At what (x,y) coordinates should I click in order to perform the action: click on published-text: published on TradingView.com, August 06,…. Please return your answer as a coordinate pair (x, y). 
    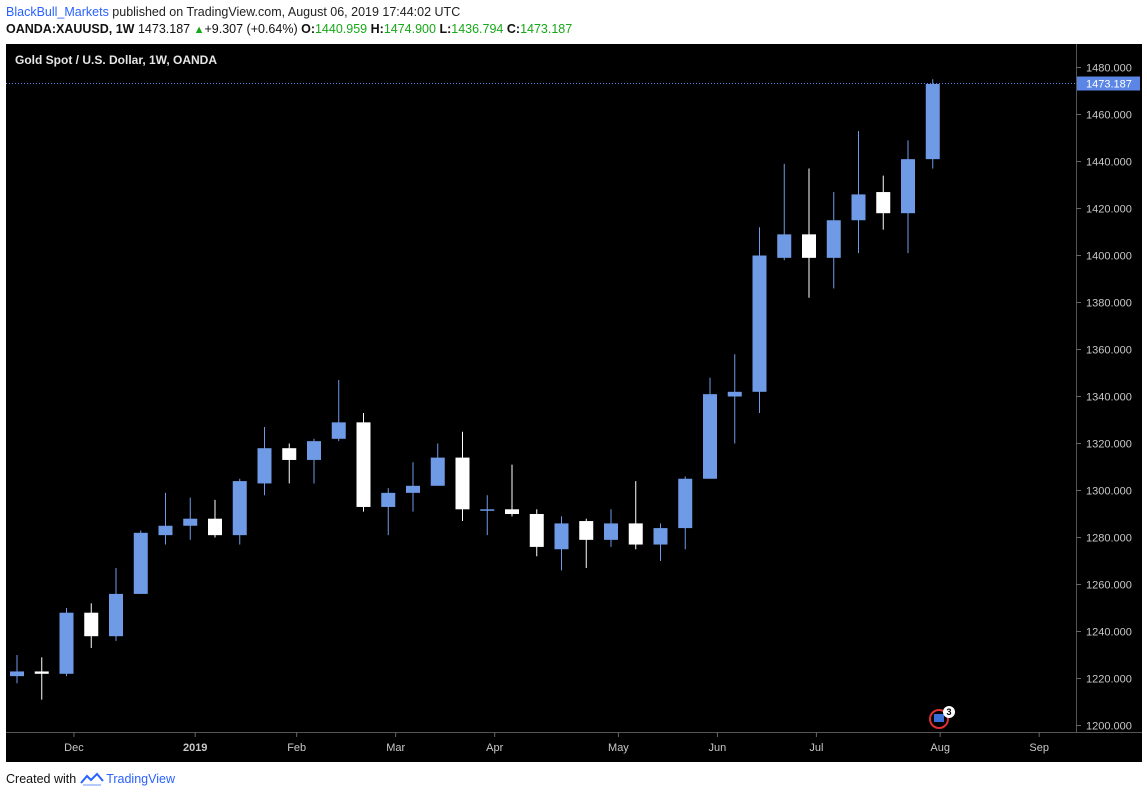
    Looking at the image, I should click on (284, 12).